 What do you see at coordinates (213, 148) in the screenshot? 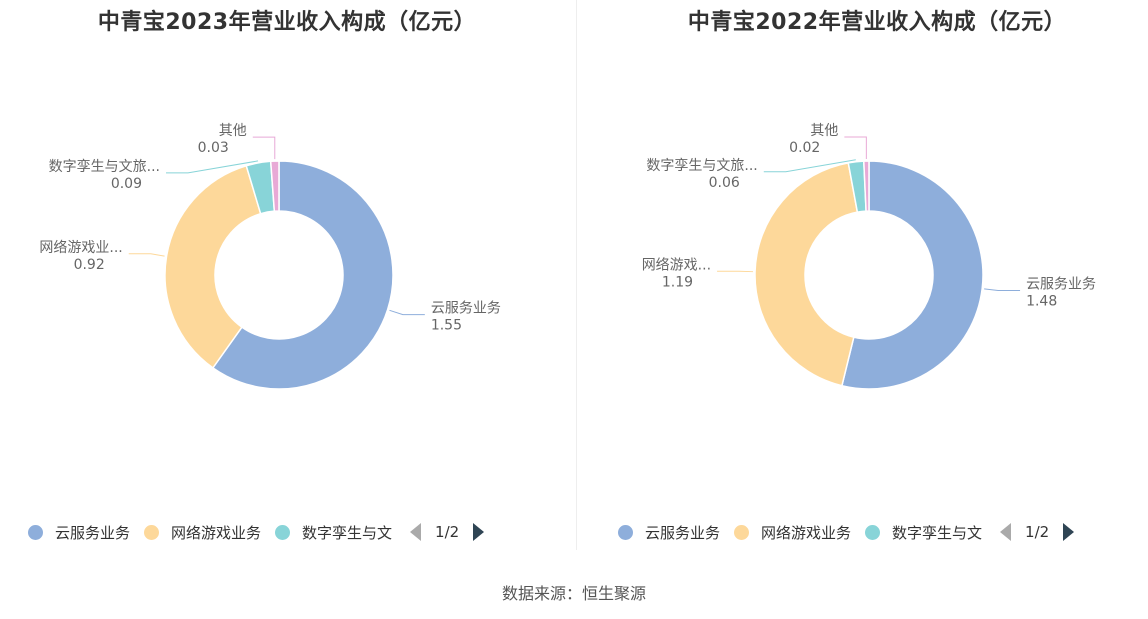
I see `slice-value-other: 0.03` at bounding box center [213, 148].